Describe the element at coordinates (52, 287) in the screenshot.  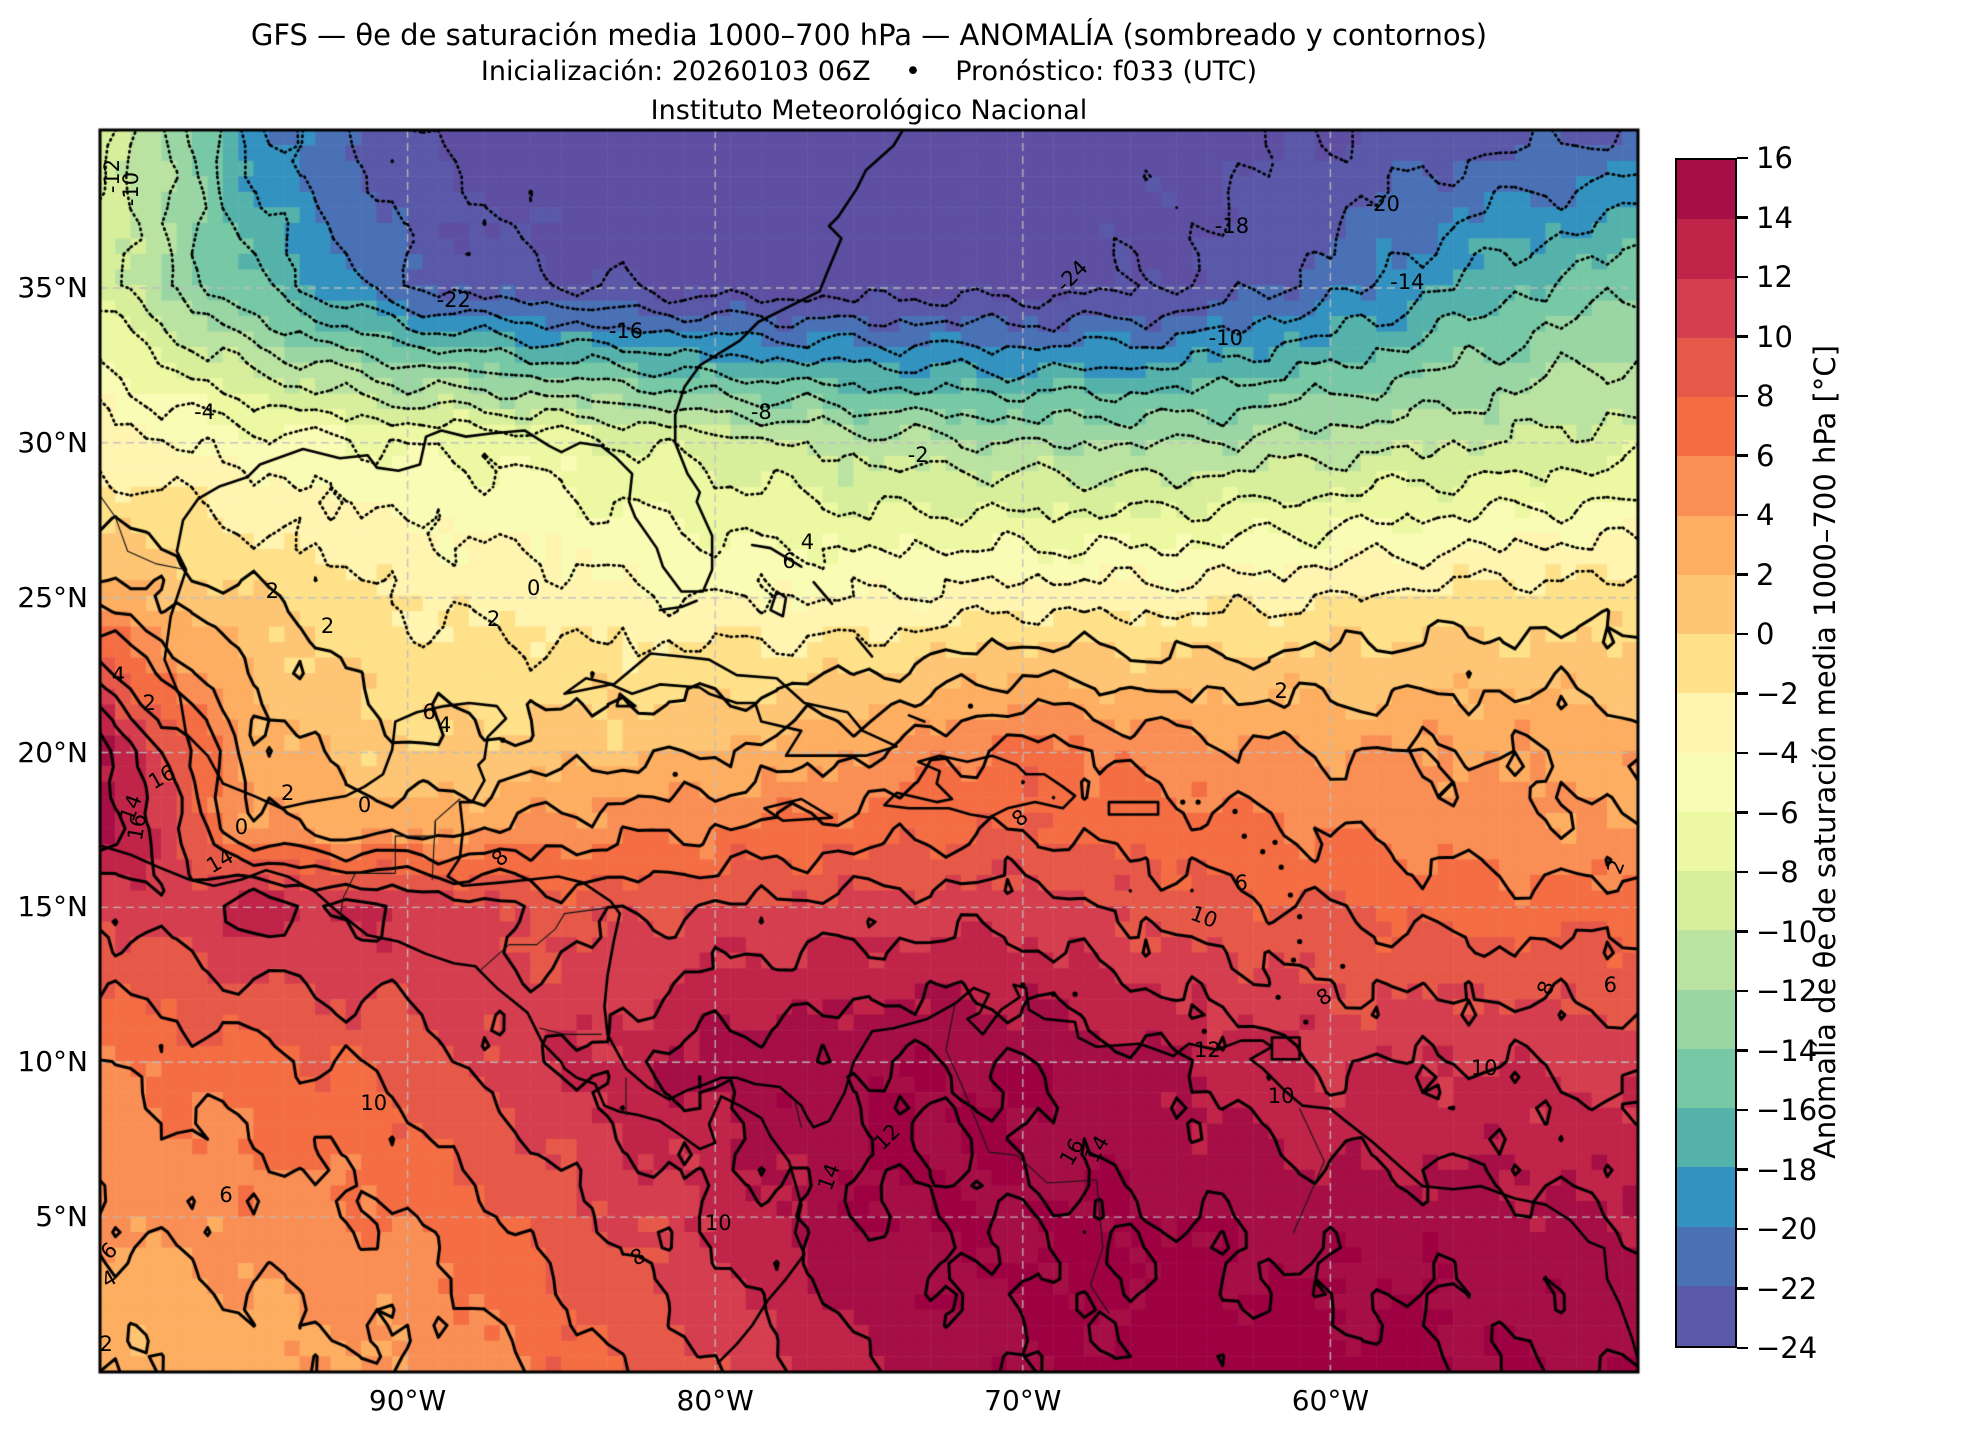
I see `y-tick-label: 35°N` at that location.